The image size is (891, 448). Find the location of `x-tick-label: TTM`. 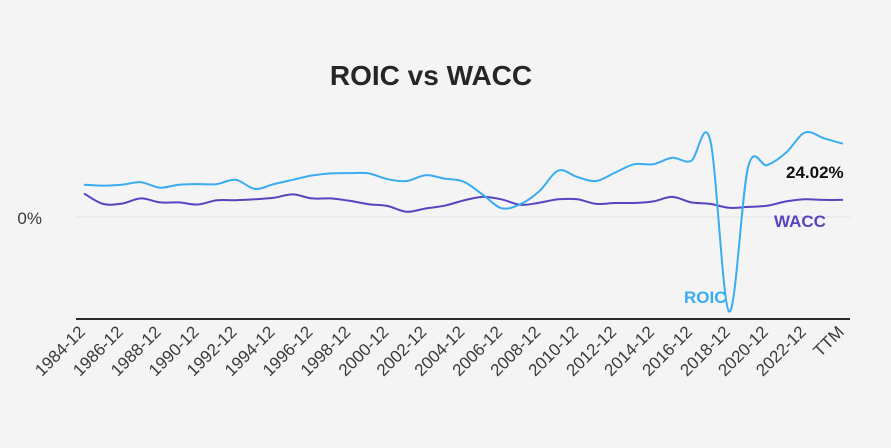

x-tick-label: TTM is located at coordinates (829, 341).